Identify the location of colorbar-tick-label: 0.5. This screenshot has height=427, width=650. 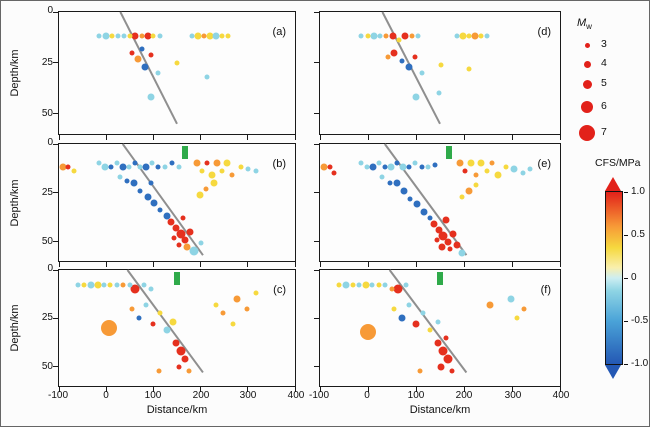
(638, 234).